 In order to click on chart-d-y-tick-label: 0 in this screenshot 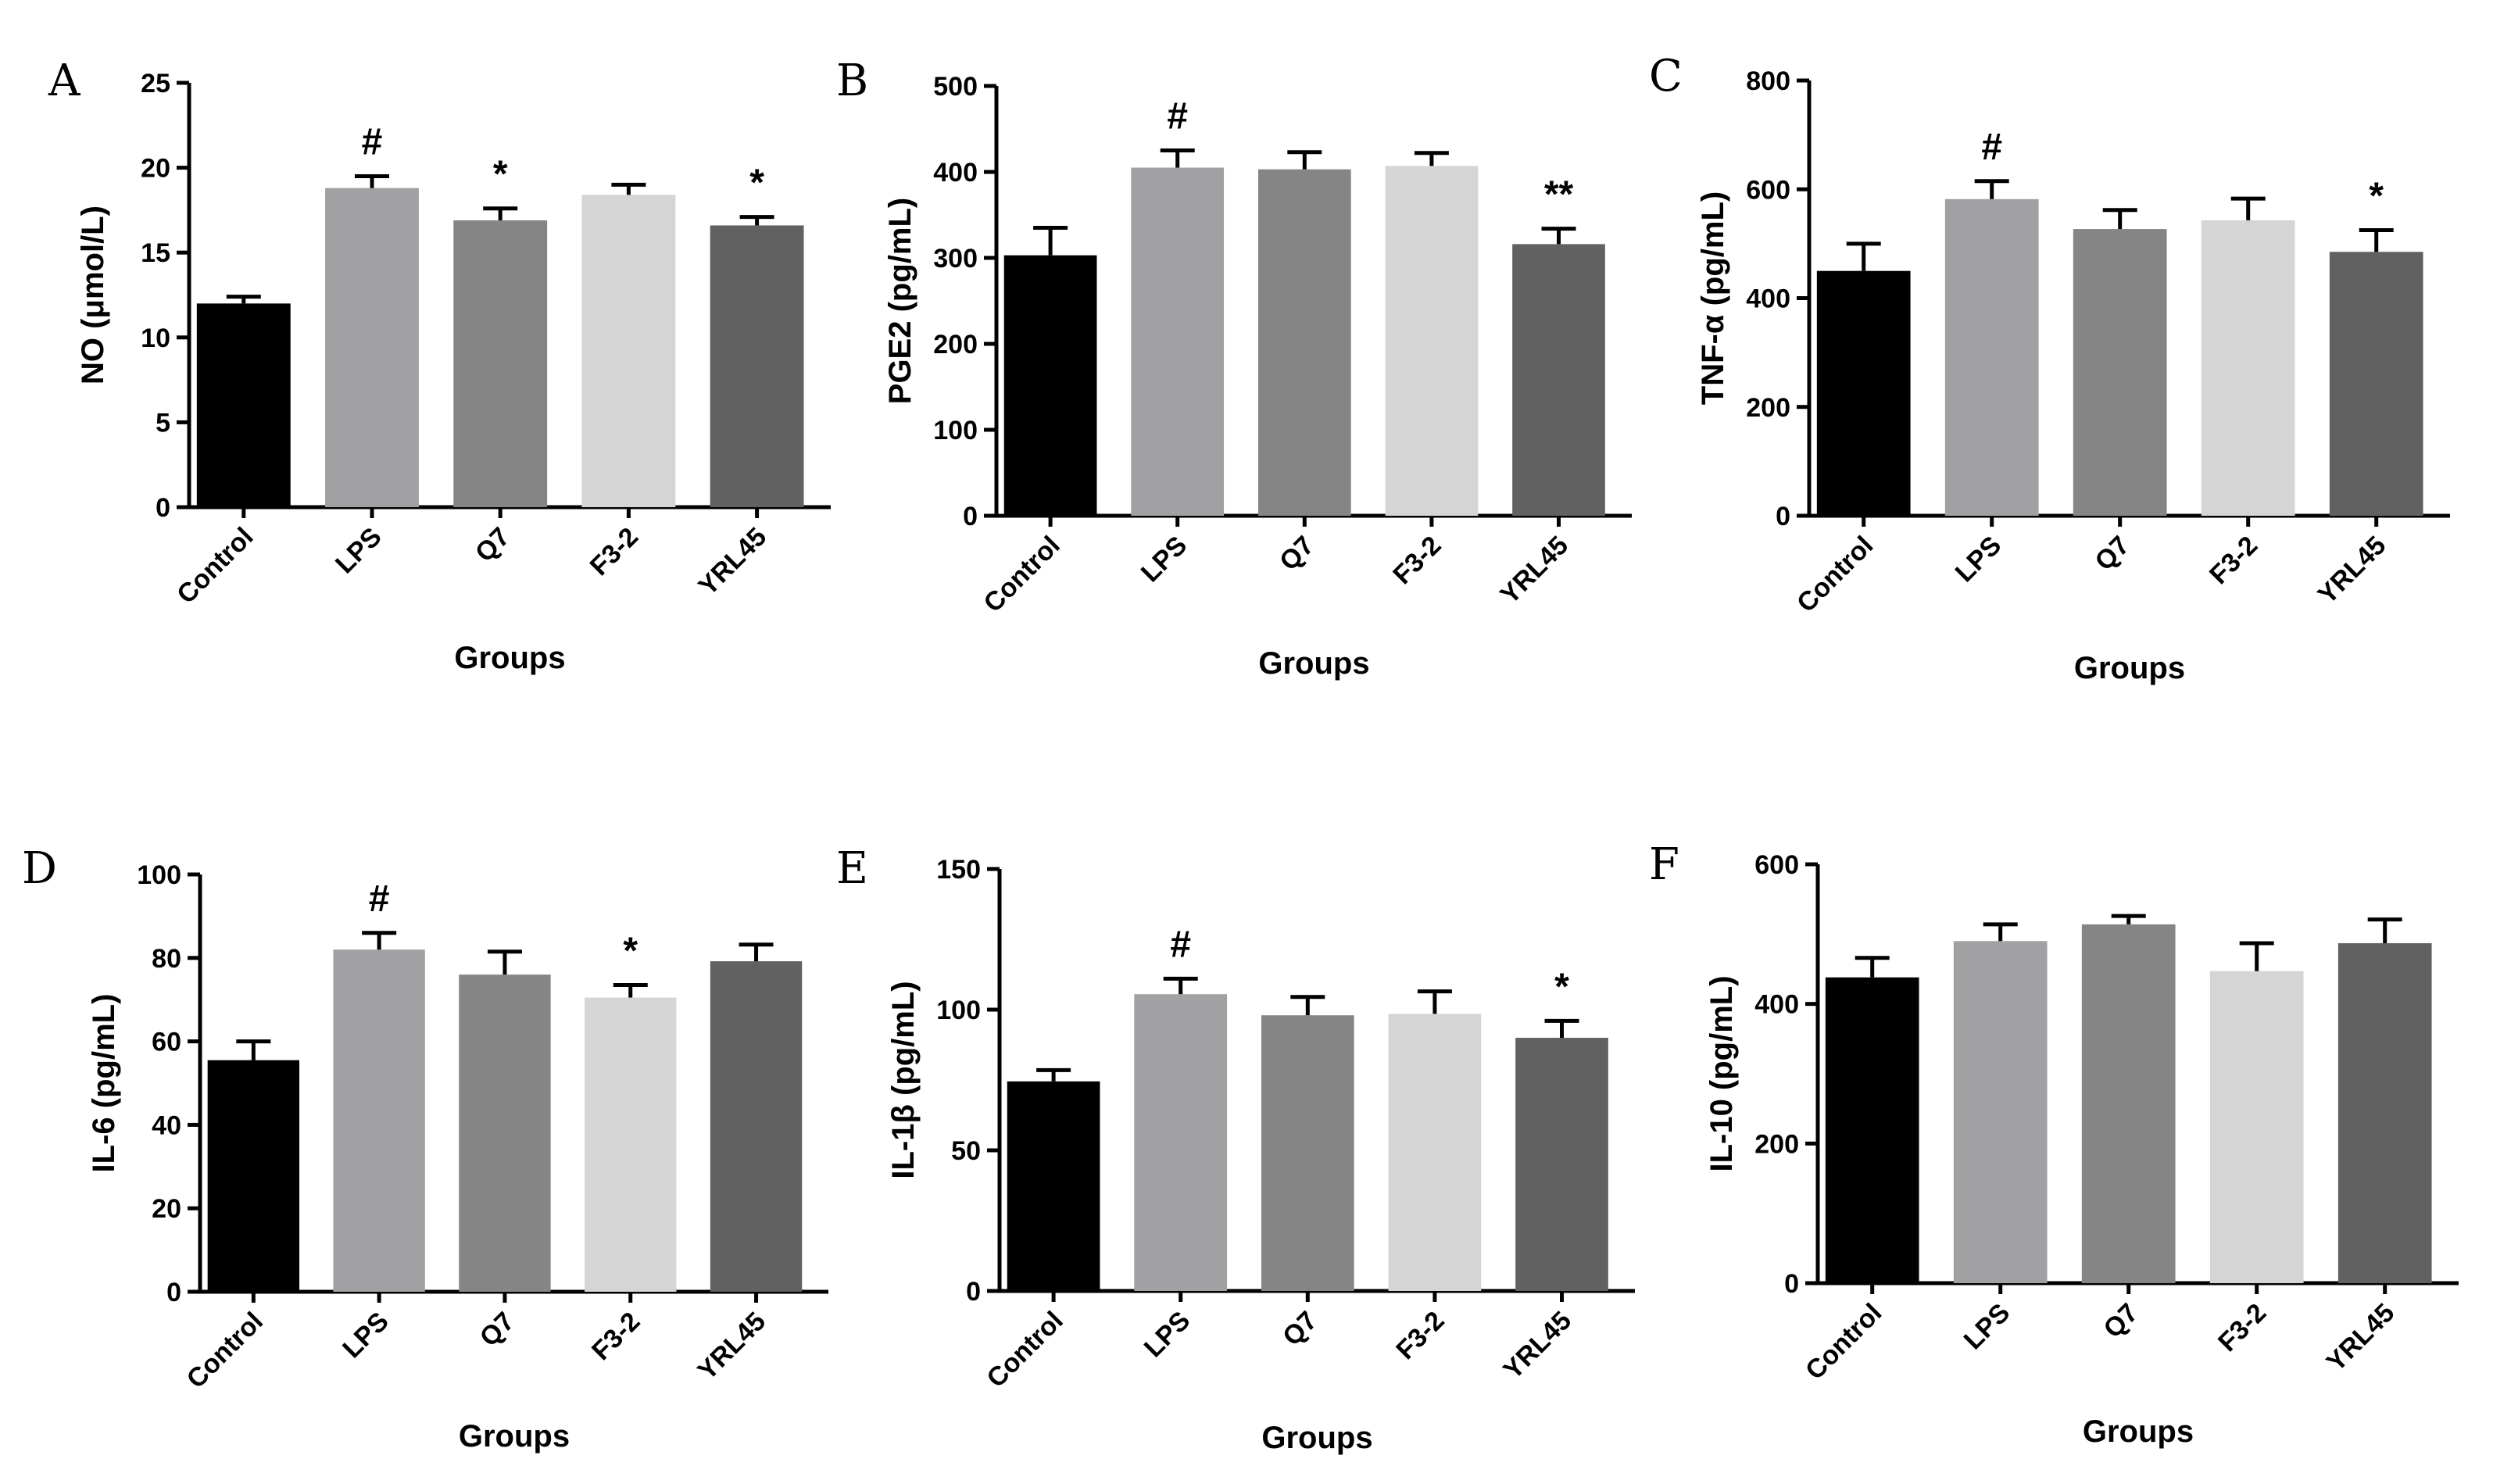, I will do `click(173, 1292)`.